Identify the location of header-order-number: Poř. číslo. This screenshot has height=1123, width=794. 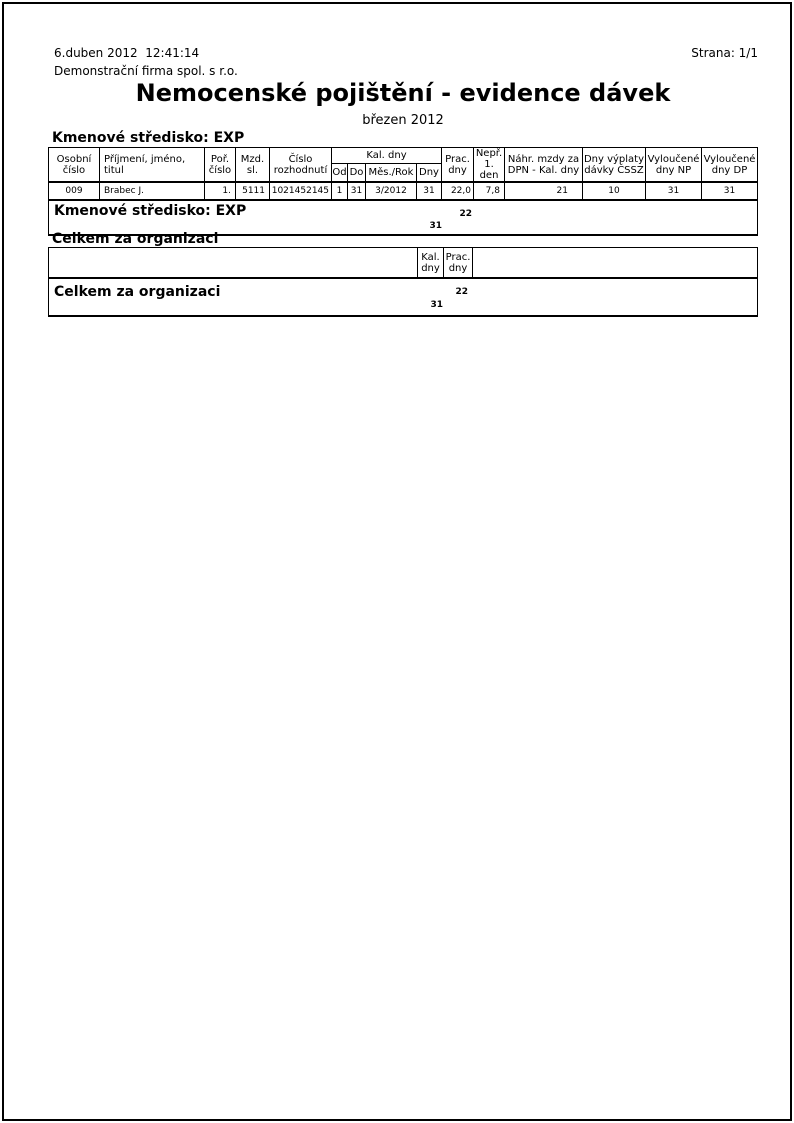
(220, 165).